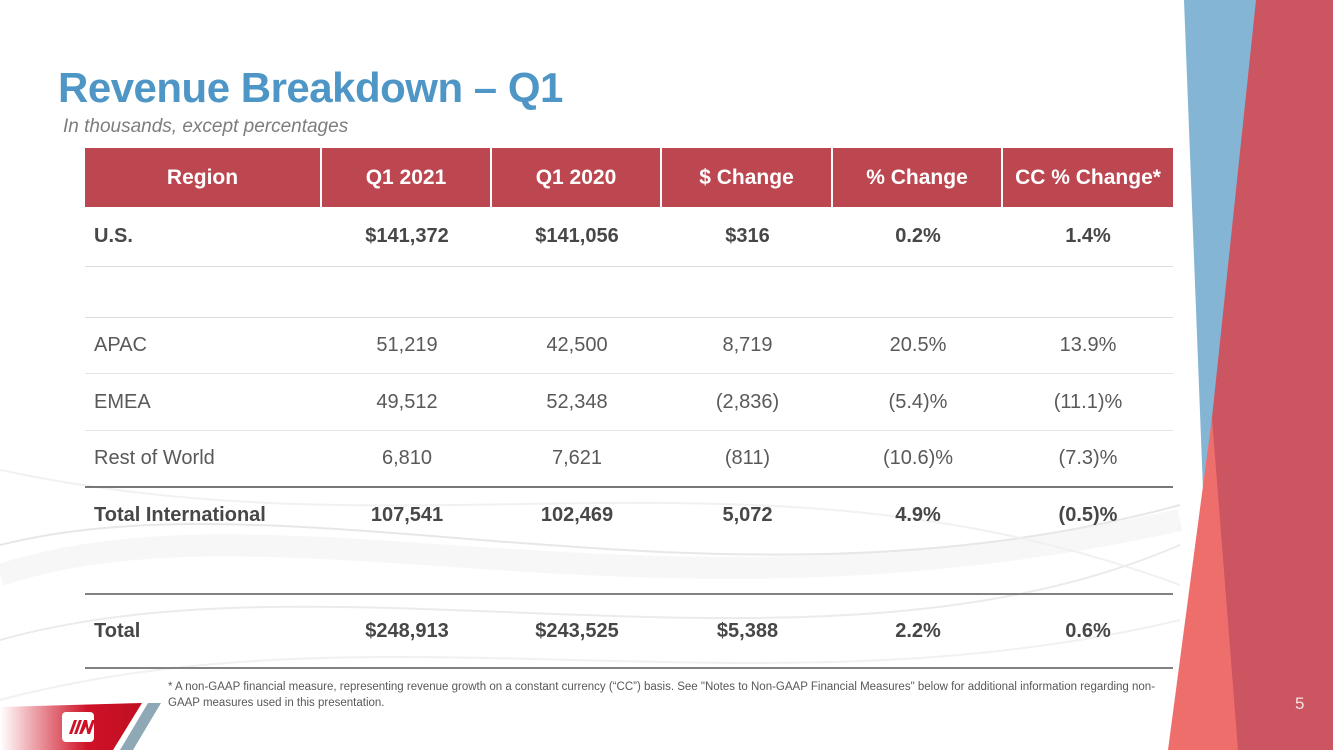 The width and height of the screenshot is (1333, 750). Describe the element at coordinates (918, 401) in the screenshot. I see `cell-pct-change: (5.4)%` at that location.